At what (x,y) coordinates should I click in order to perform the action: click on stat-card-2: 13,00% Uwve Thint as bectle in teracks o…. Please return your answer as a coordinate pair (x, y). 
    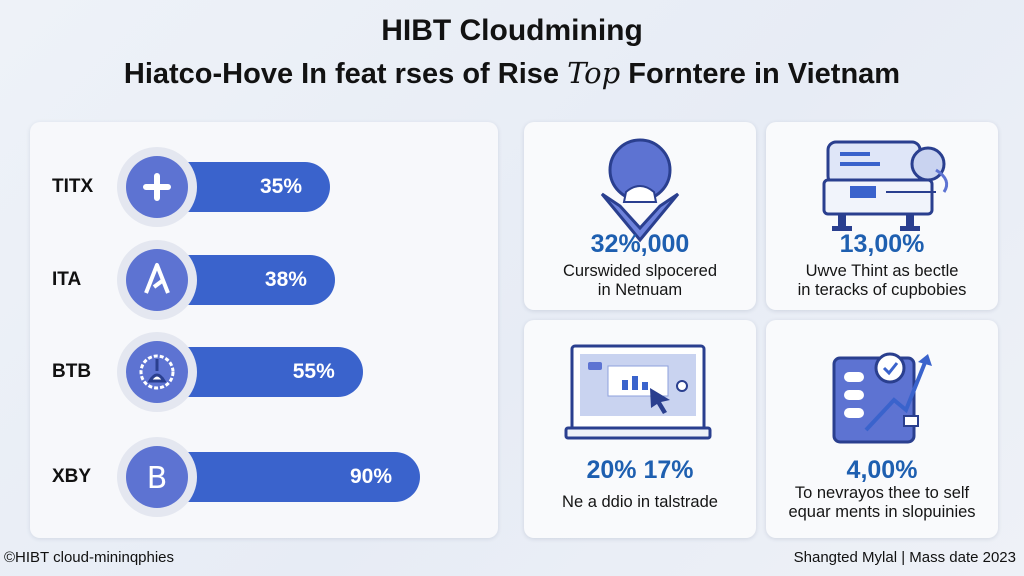
    Looking at the image, I should click on (882, 216).